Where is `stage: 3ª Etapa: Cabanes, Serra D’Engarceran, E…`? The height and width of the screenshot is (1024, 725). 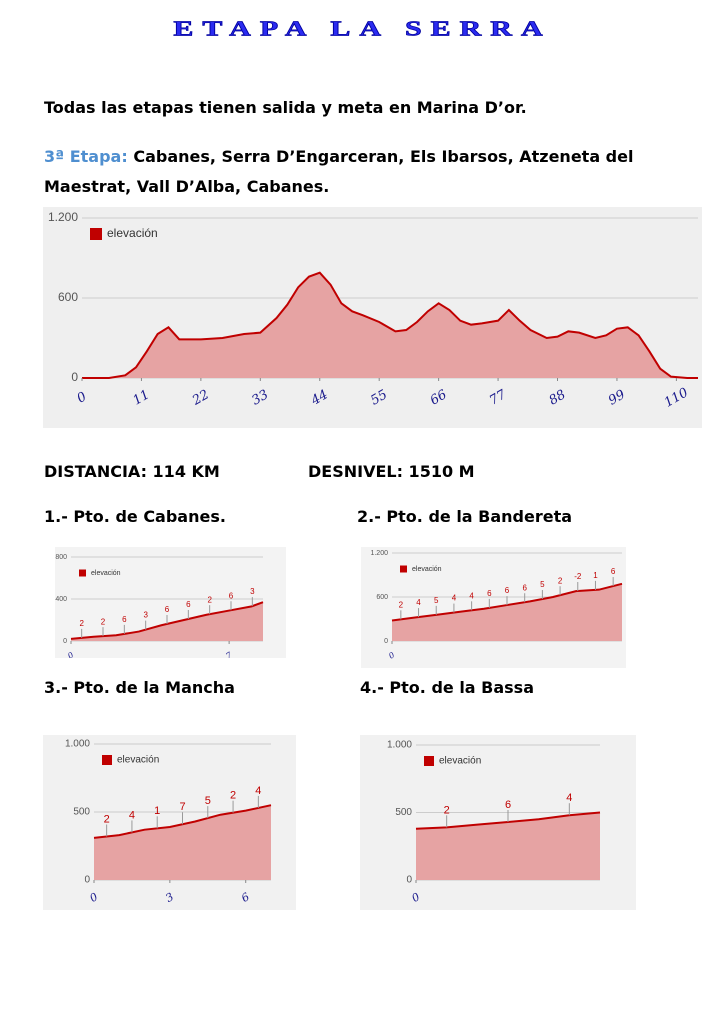 stage: 3ª Etapa: Cabanes, Serra D’Engarceran, E… is located at coordinates (359, 172).